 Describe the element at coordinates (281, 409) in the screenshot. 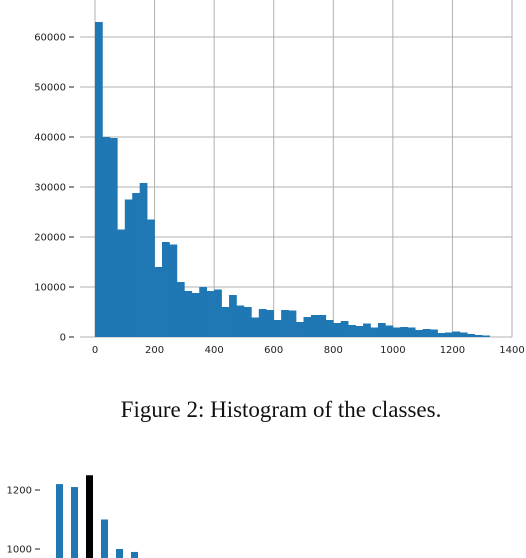

I see `figure-caption: Figure 2: Histogram of the classes.` at that location.